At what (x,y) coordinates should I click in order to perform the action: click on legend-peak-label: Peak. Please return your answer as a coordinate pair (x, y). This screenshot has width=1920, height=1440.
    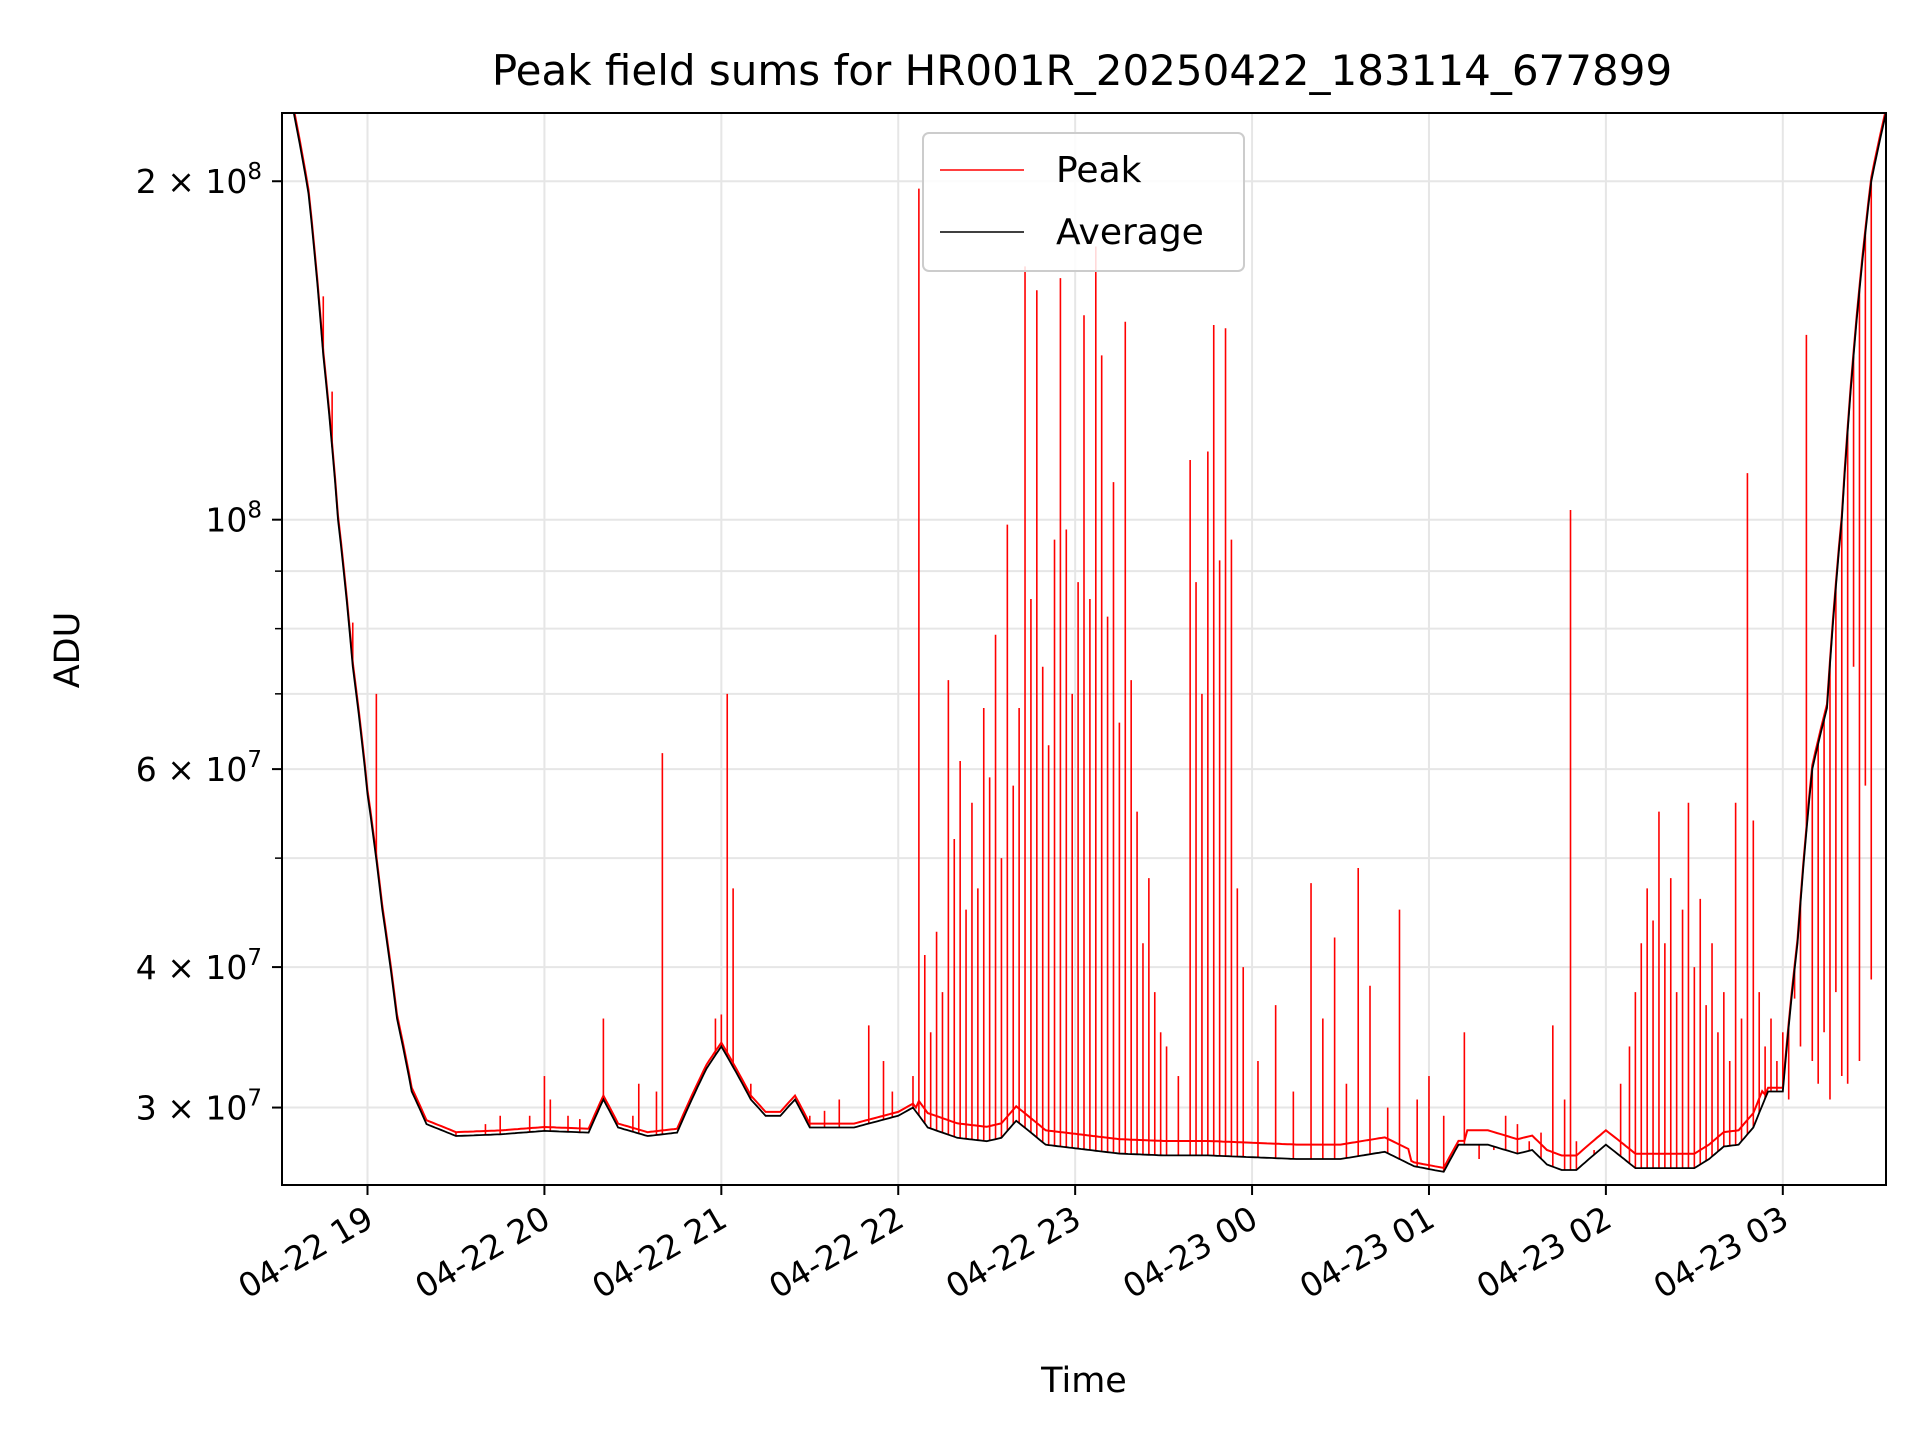
    Looking at the image, I should click on (1099, 170).